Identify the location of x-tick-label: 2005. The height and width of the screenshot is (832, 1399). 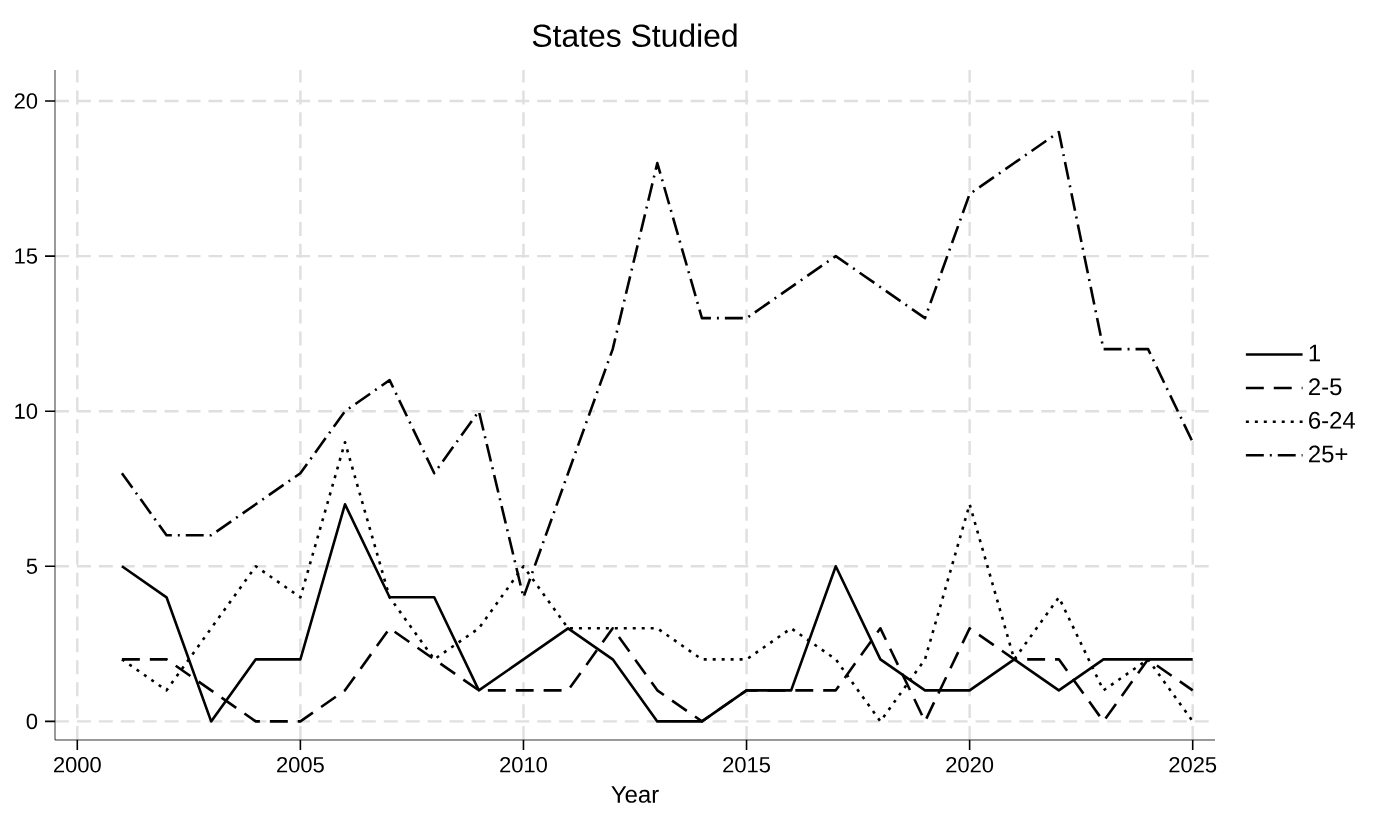
(300, 765).